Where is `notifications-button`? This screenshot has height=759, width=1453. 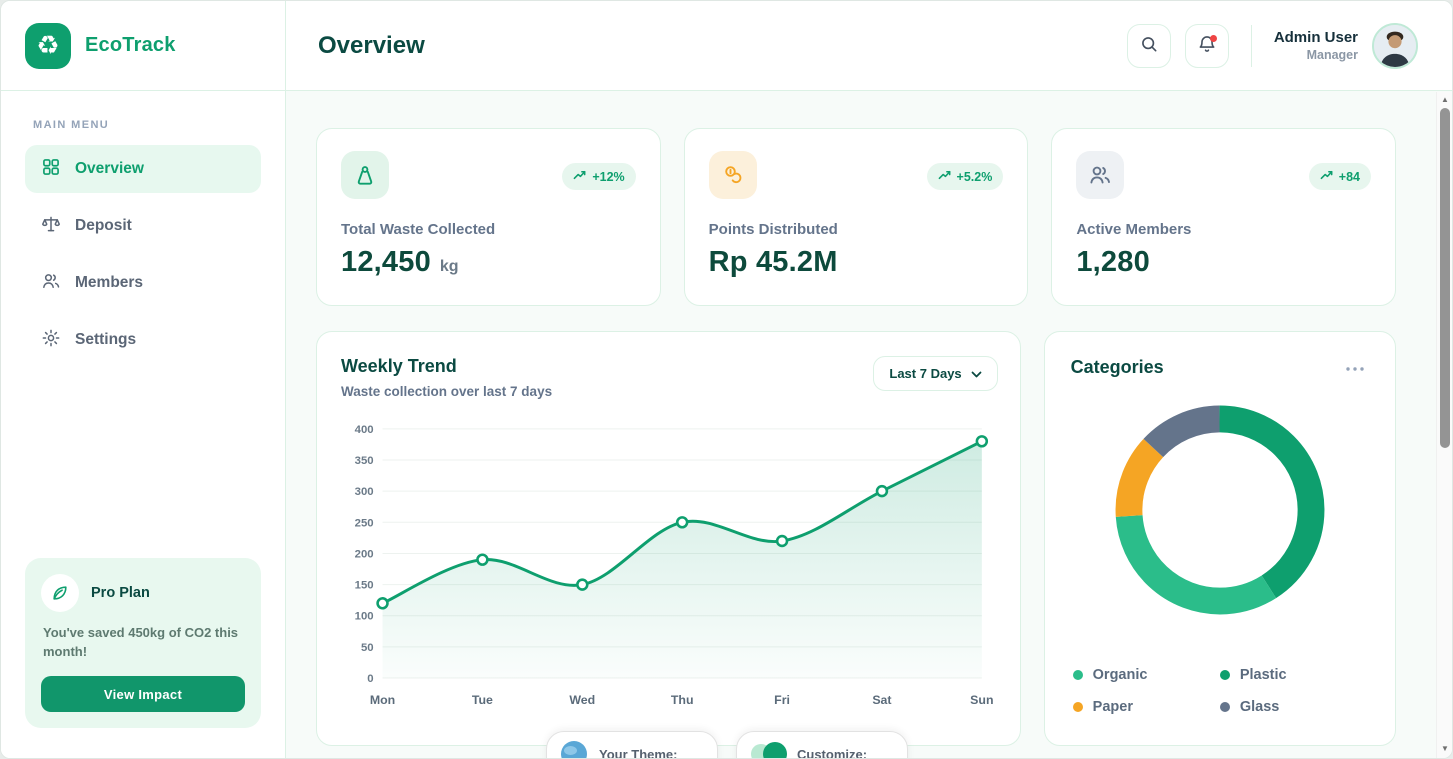
notifications-button is located at coordinates (1206, 45).